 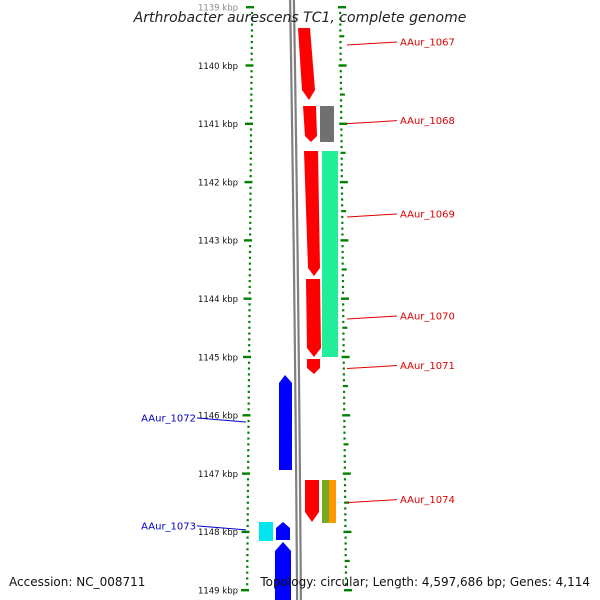 What do you see at coordinates (283, 531) in the screenshot?
I see `gene-feature-aaur-1073-neighbor` at bounding box center [283, 531].